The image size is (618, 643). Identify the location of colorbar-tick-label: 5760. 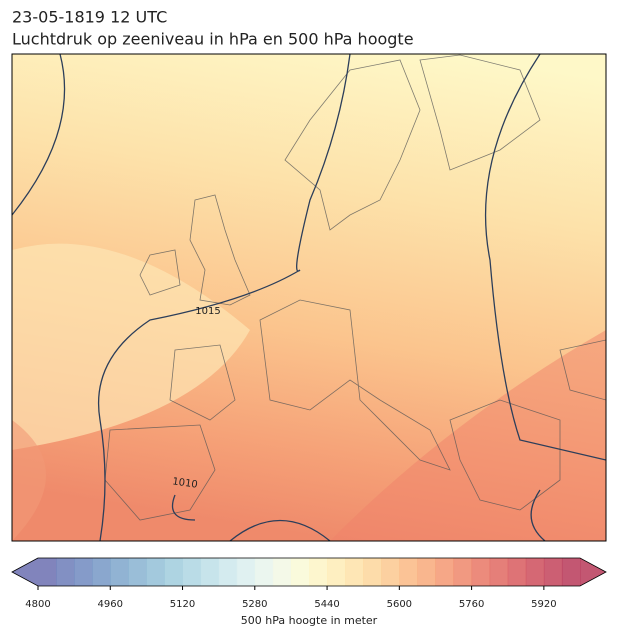
(471, 604).